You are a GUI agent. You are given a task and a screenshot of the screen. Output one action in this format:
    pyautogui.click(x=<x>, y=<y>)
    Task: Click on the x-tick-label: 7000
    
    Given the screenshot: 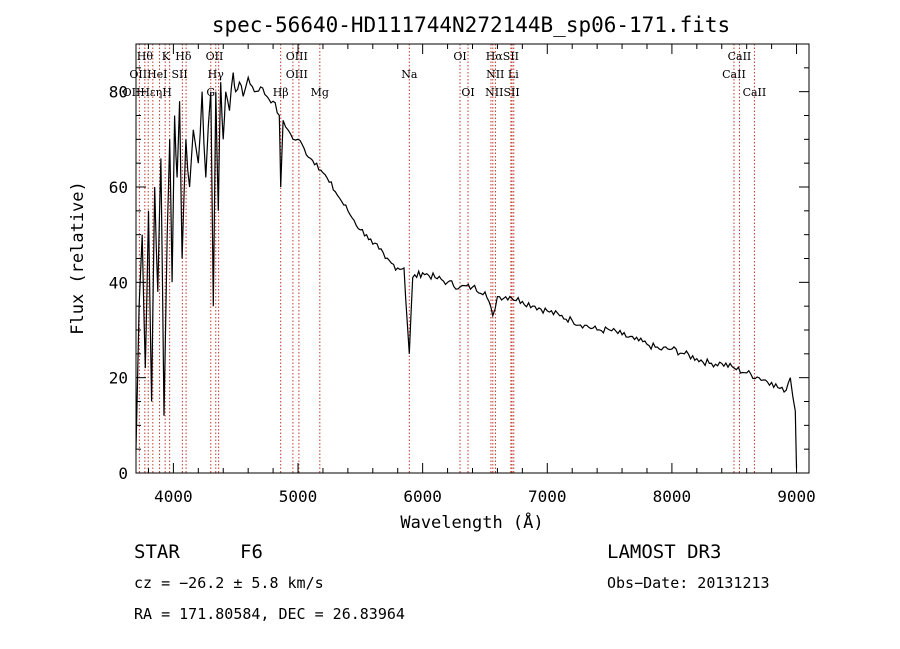 What is the action you would take?
    pyautogui.click(x=547, y=496)
    